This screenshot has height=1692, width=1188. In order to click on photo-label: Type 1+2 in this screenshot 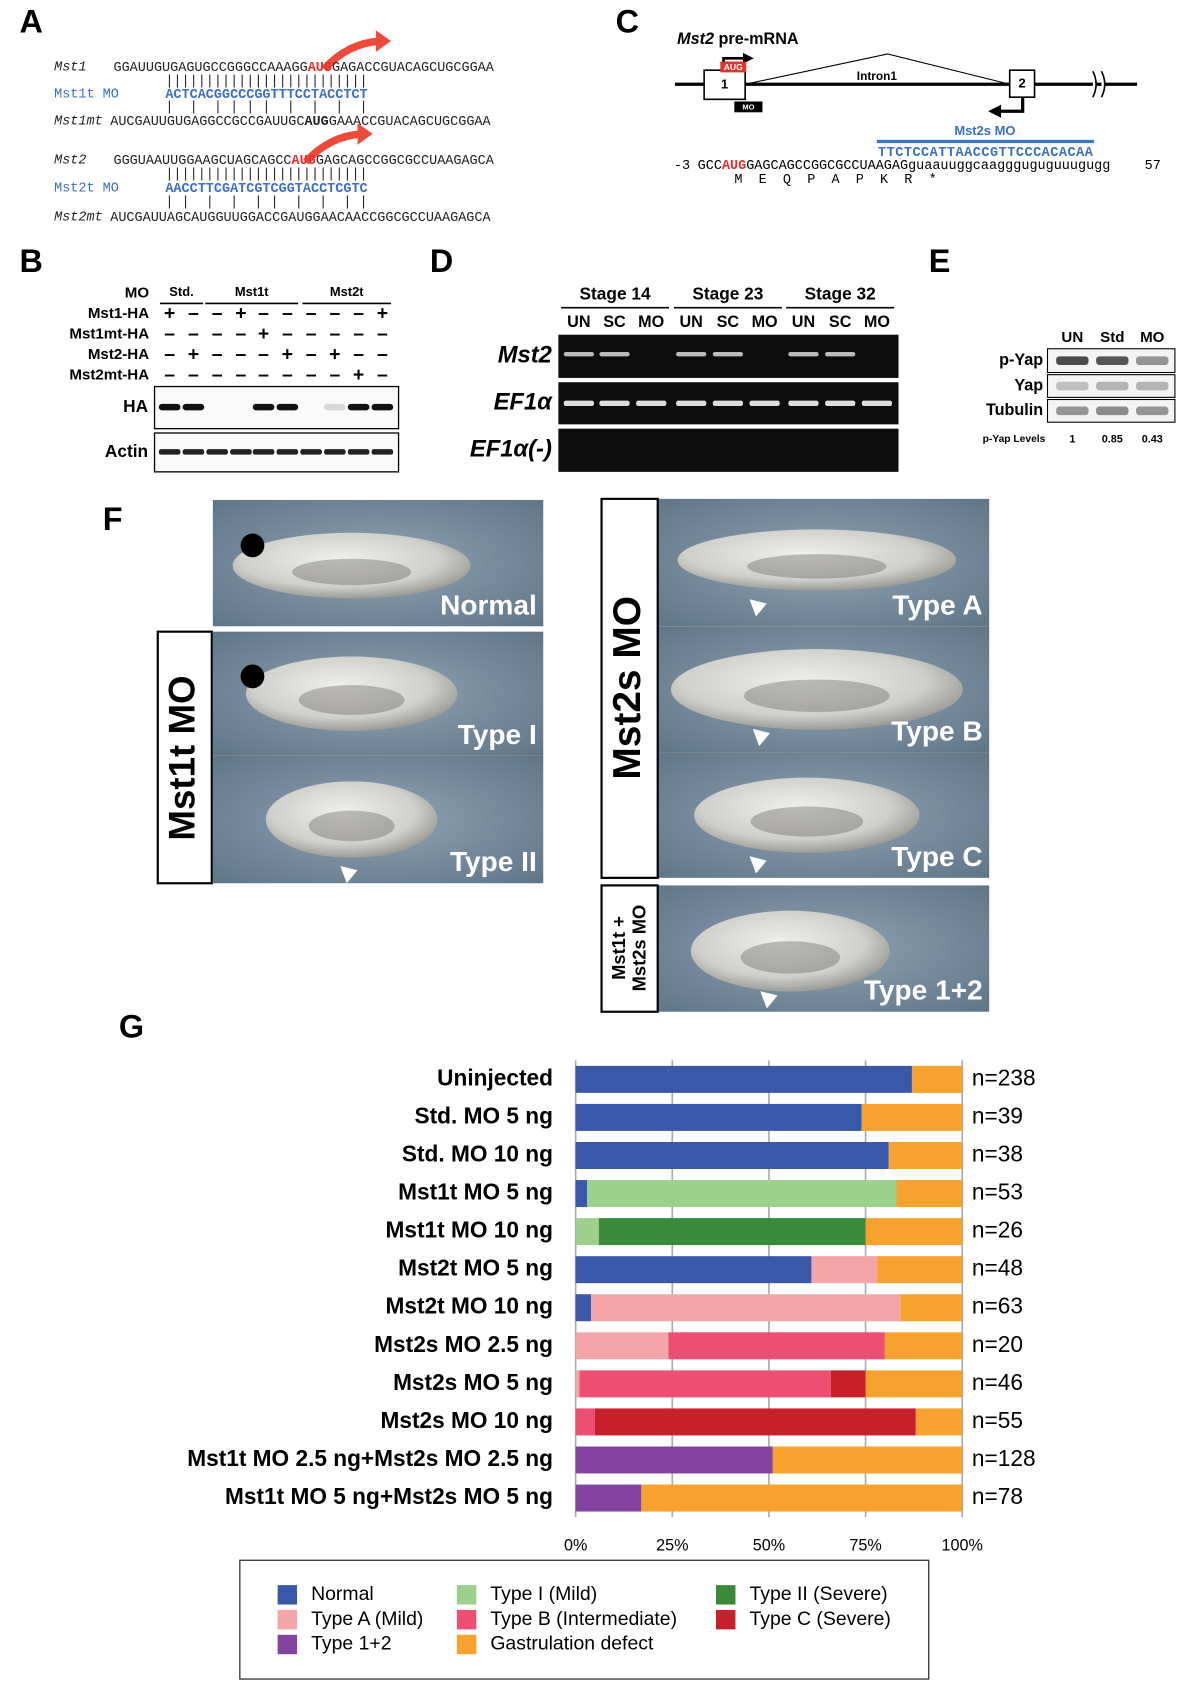, I will do `click(923, 990)`.